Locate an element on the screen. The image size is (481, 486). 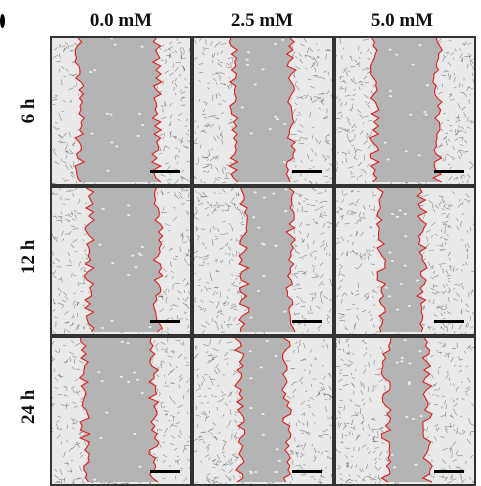
column-label-5mM: 5.0 mM is located at coordinates (402, 20).